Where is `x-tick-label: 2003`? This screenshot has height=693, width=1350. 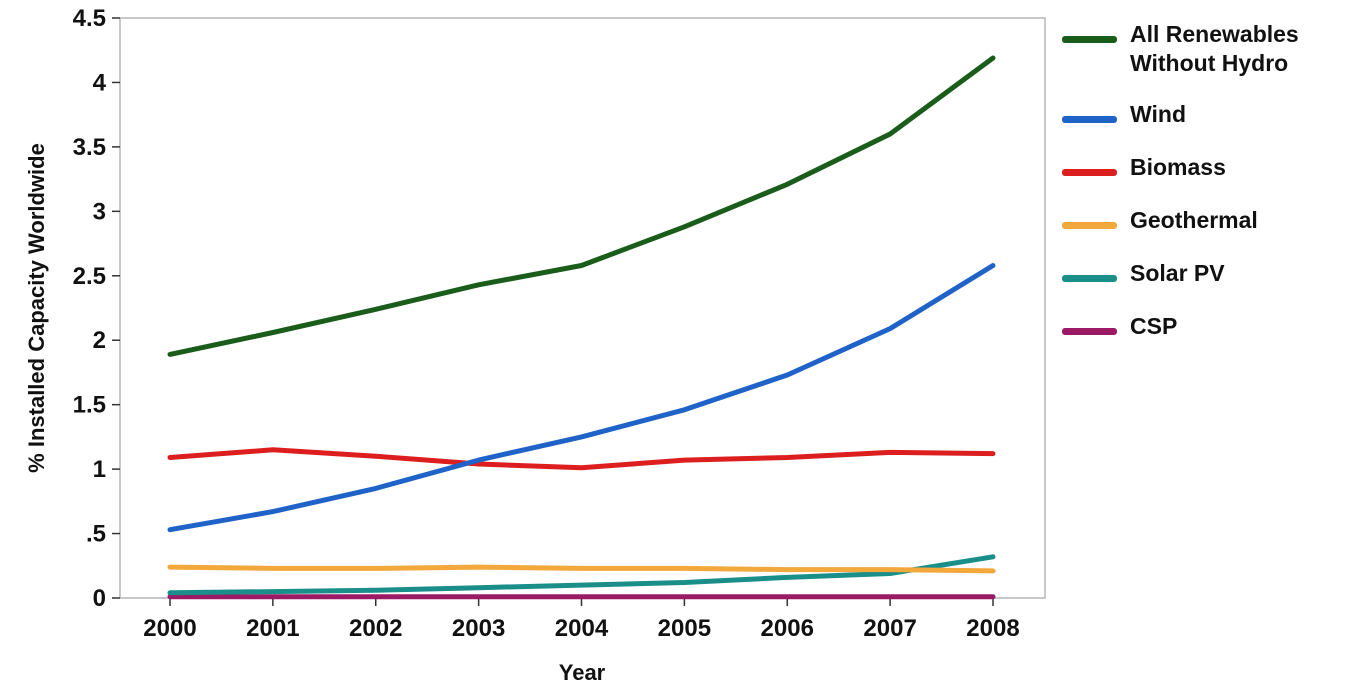 x-tick-label: 2003 is located at coordinates (478, 628).